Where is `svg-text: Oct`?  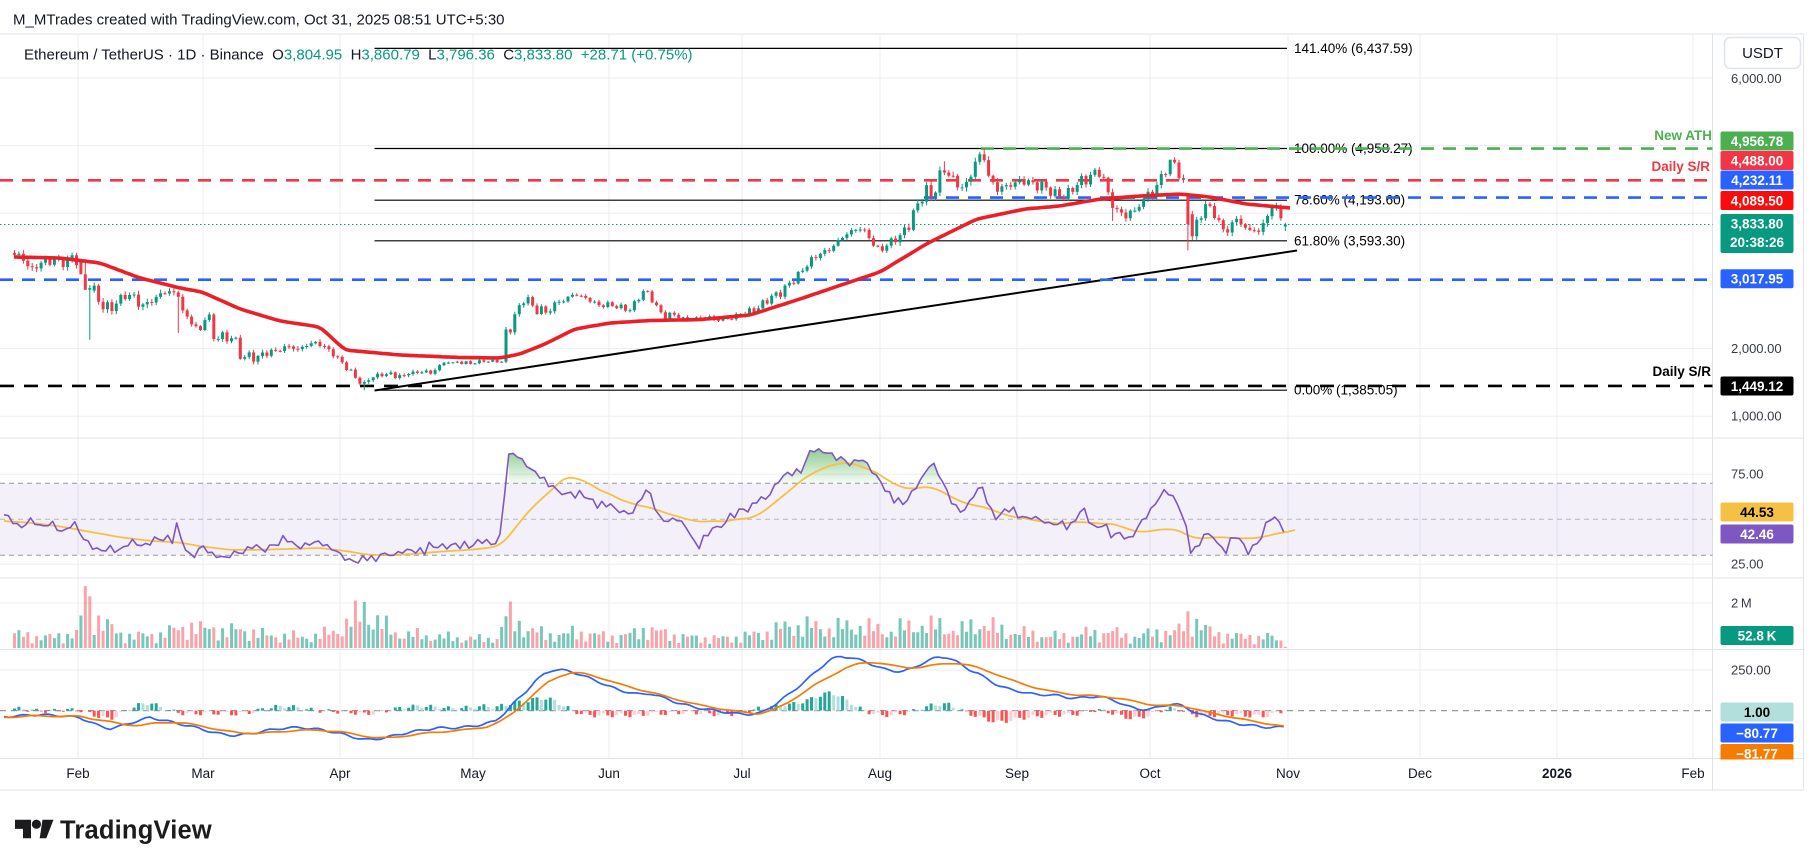
svg-text: Oct is located at coordinates (1149, 773).